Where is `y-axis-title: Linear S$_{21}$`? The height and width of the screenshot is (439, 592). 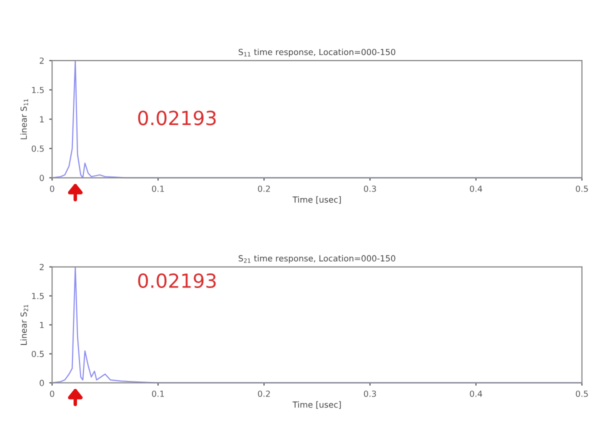
y-axis-title: Linear S$_{21}$ is located at coordinates (24, 324).